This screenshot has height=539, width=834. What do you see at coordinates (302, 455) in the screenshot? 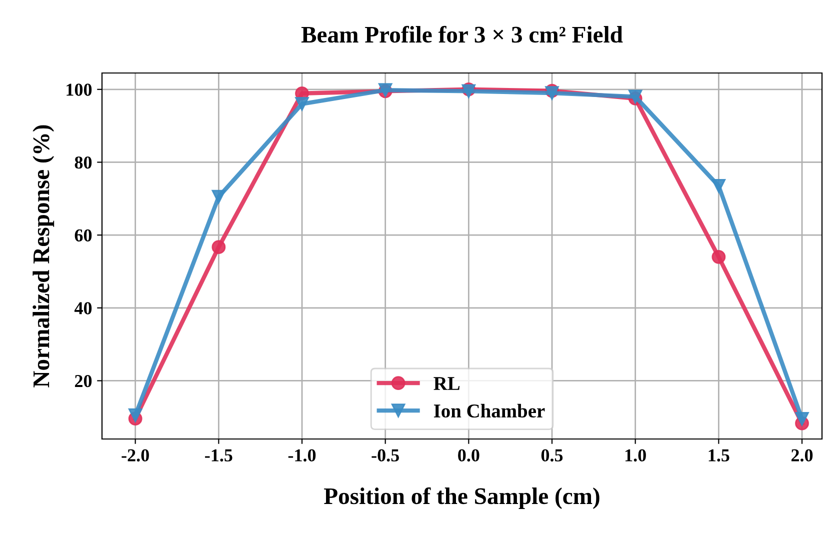
I see `x-tick-label: -1.0` at bounding box center [302, 455].